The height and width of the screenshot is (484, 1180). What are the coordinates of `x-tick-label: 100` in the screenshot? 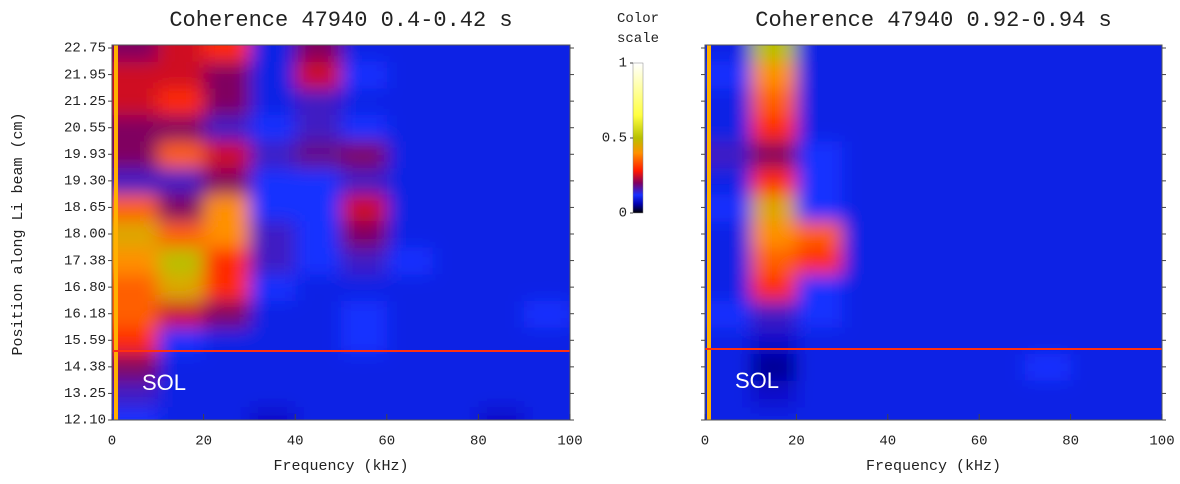 It's located at (569, 442).